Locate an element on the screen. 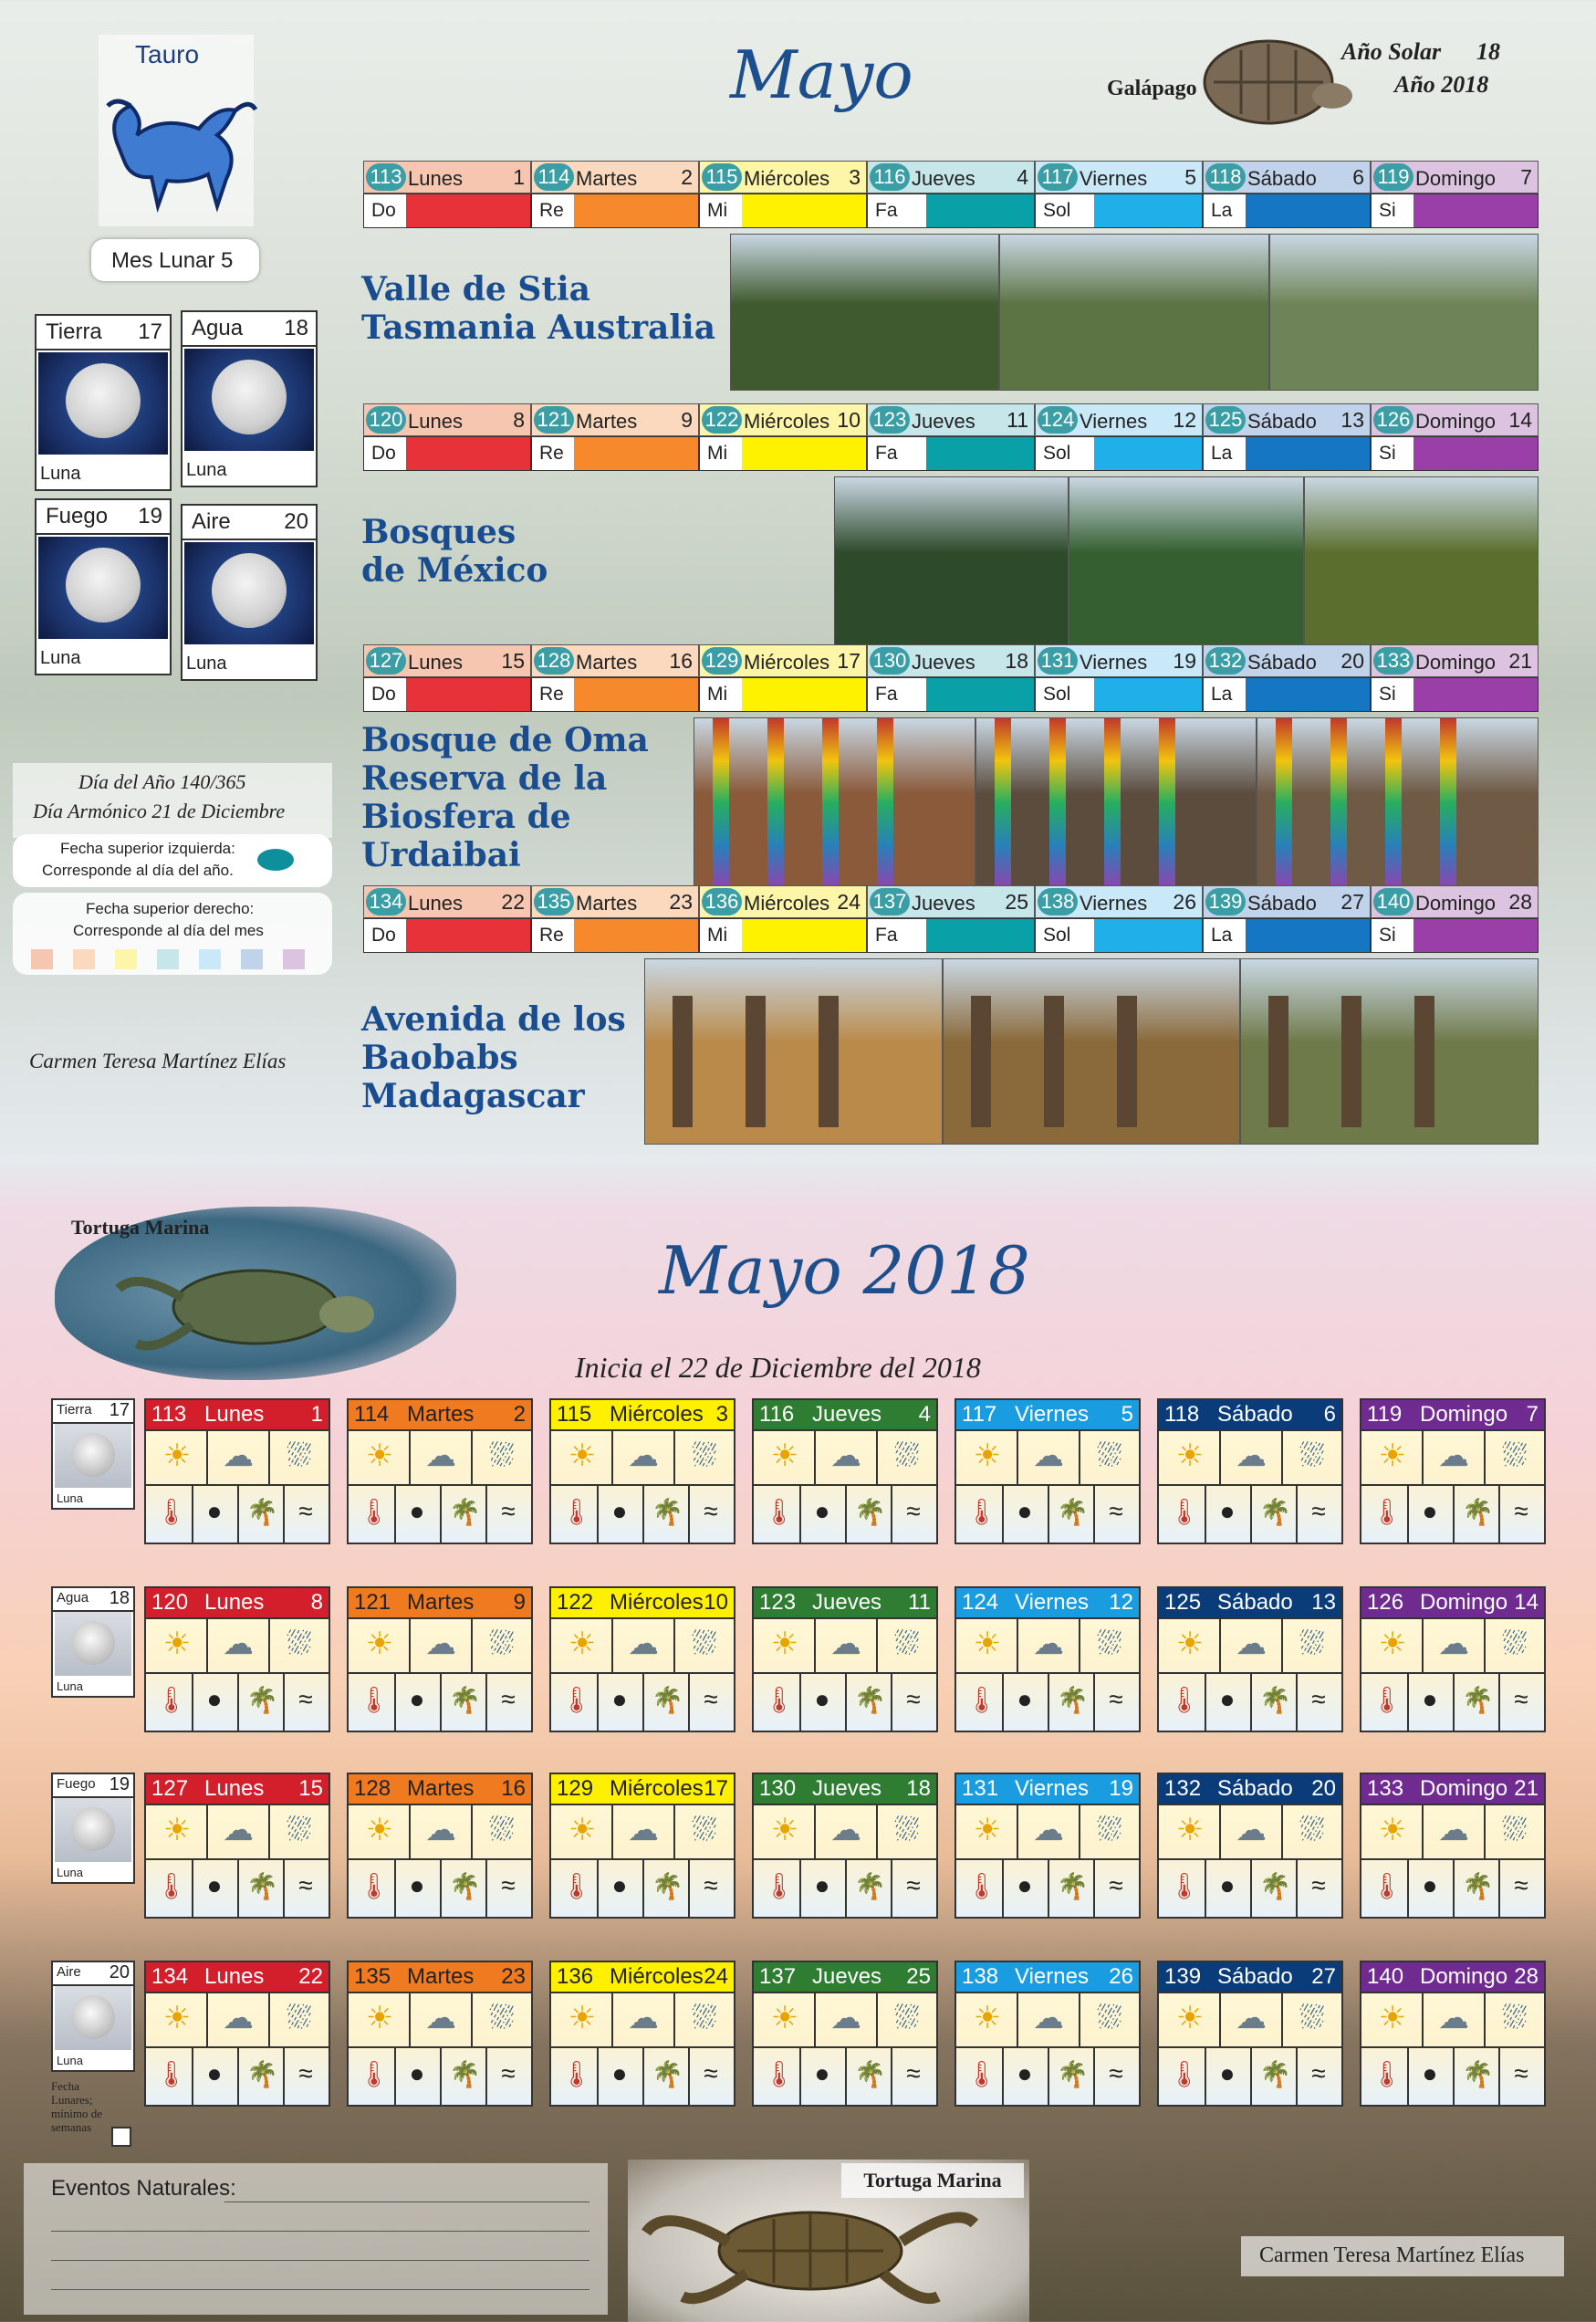 Image resolution: width=1596 pixels, height=2322 pixels. weather-day-cell: 122 Miércoles 10 ☀ ☁ ⛆ 🌡 ● 🌴 ≈ is located at coordinates (642, 1659).